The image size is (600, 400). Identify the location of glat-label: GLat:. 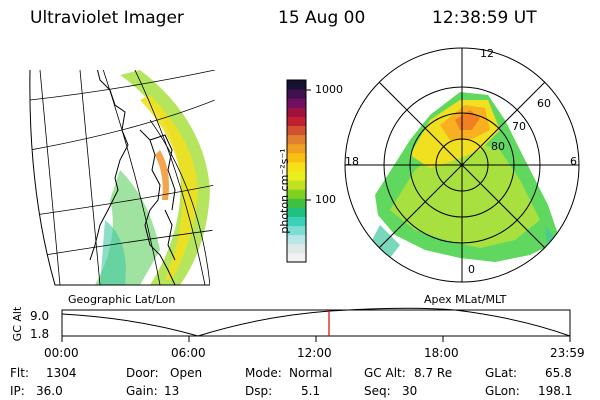
(501, 373).